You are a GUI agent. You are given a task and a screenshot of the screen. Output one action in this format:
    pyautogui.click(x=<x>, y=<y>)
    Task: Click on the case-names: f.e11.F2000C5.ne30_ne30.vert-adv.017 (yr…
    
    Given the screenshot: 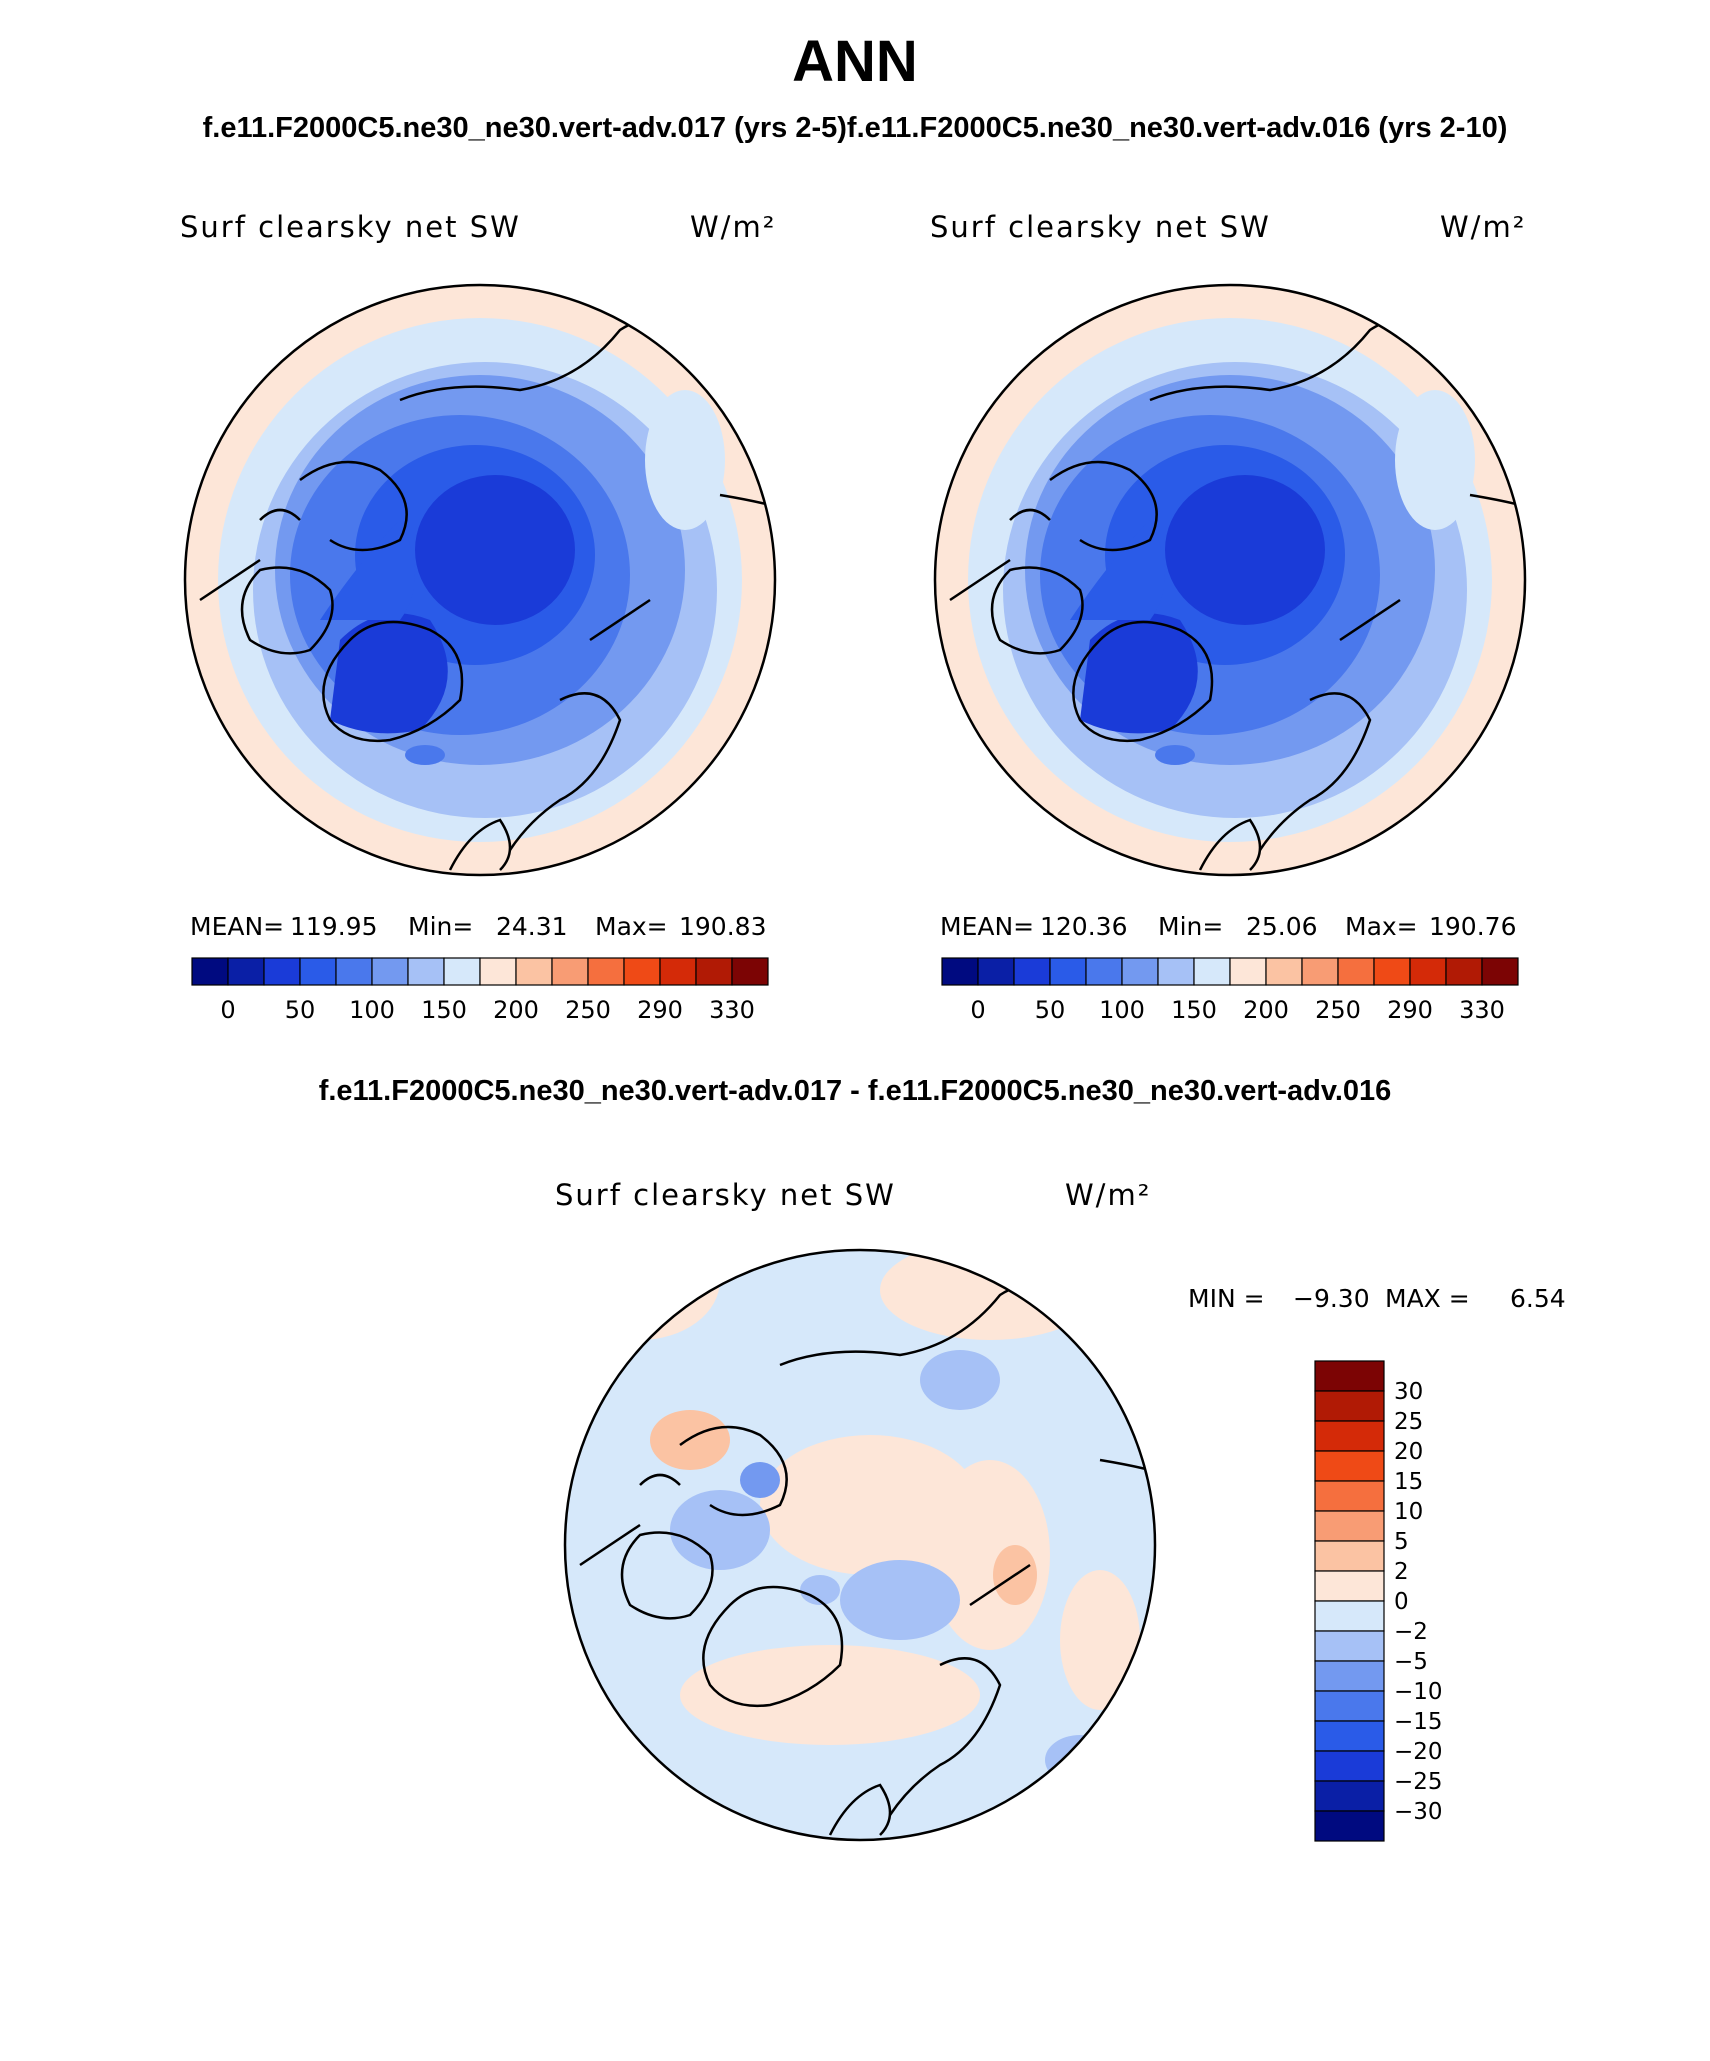 What is the action you would take?
    pyautogui.click(x=855, y=128)
    